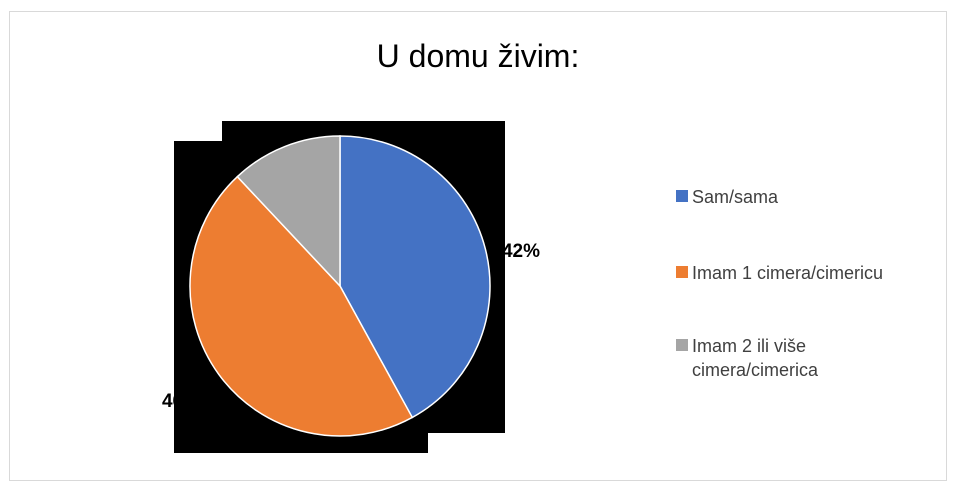 The width and height of the screenshot is (956, 484). I want to click on label-background-bottom, so click(301, 443).